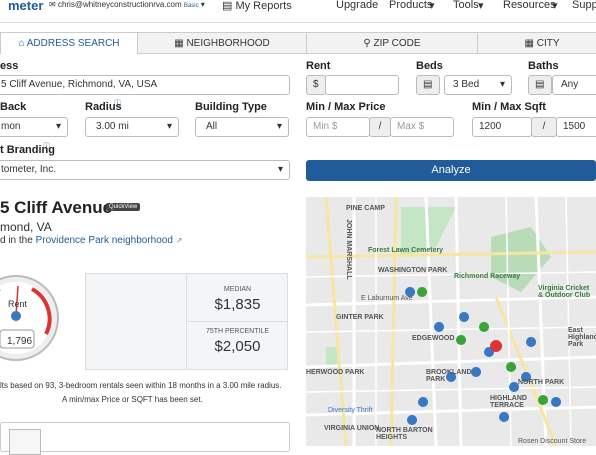 Image resolution: width=596 pixels, height=455 pixels. What do you see at coordinates (20, 341) in the screenshot?
I see `gauge-value: 1,796` at bounding box center [20, 341].